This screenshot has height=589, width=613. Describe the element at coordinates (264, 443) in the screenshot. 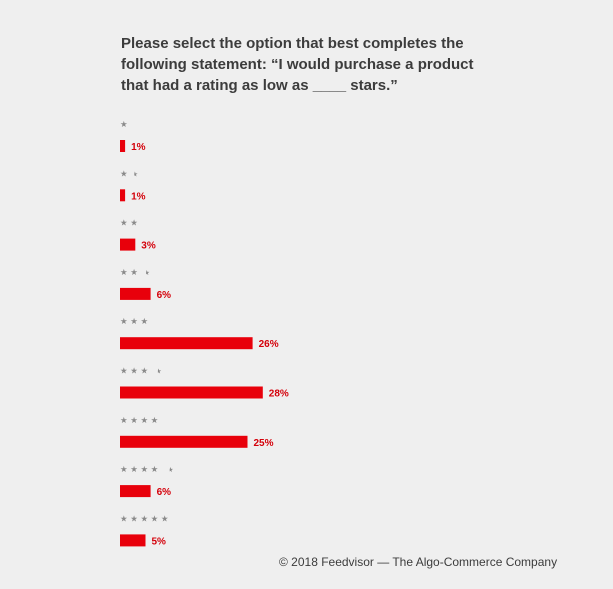

I see `bar-value-label-7: 25%` at that location.